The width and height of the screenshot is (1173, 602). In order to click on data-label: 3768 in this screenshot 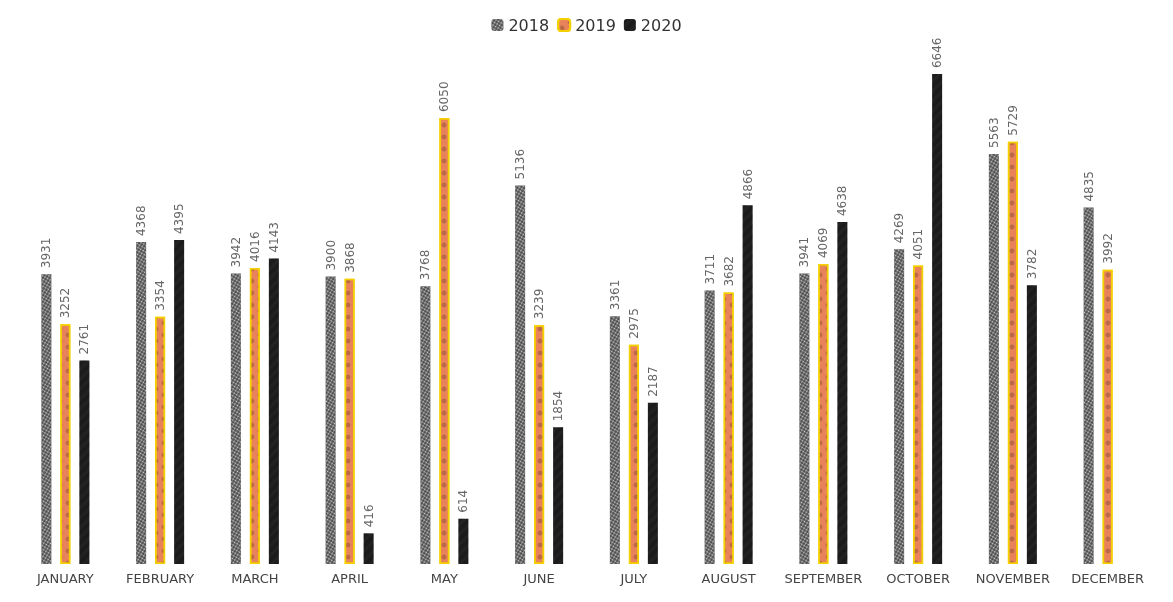, I will do `click(425, 265)`.